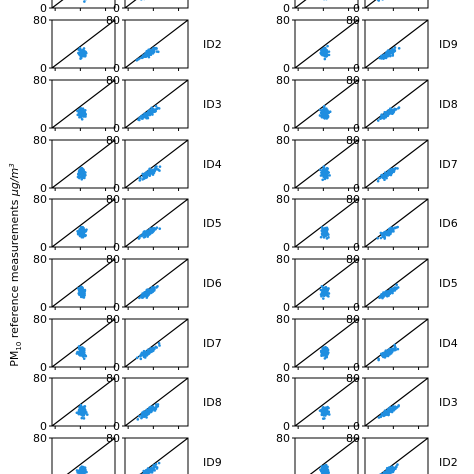  Describe the element at coordinates (212, 402) in the screenshot. I see `left-id-label: ID8` at that location.